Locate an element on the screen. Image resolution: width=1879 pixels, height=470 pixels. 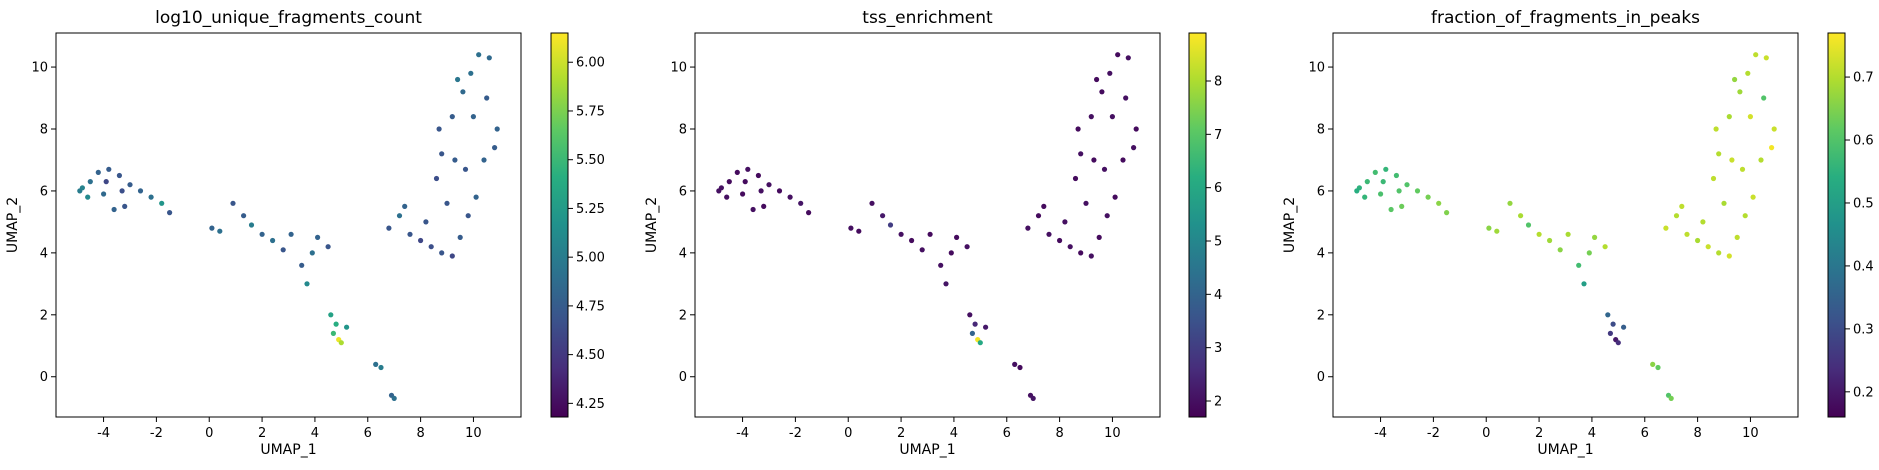
colorbar-tick-label: 4 is located at coordinates (1218, 295).